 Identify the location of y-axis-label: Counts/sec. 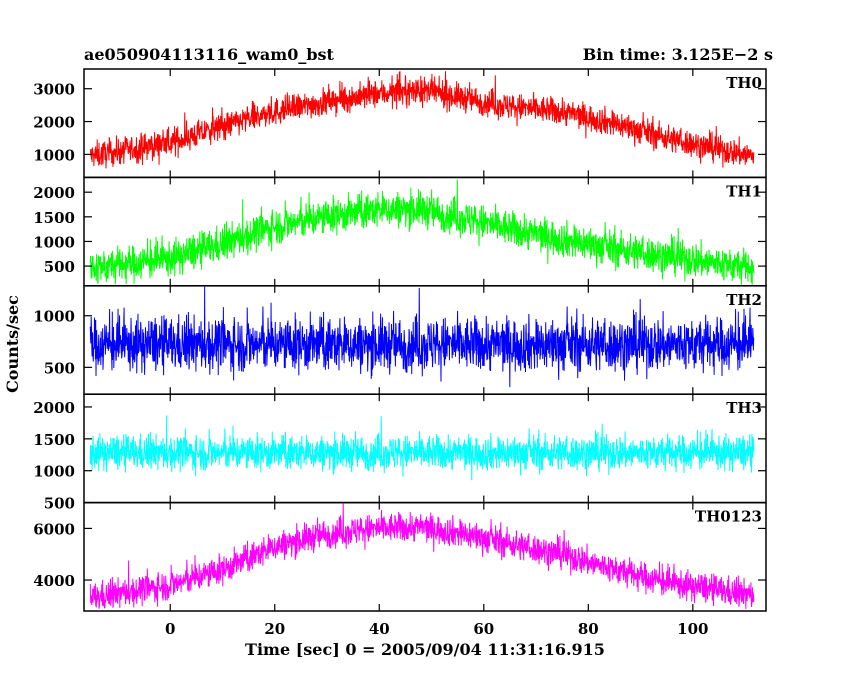
(12, 344).